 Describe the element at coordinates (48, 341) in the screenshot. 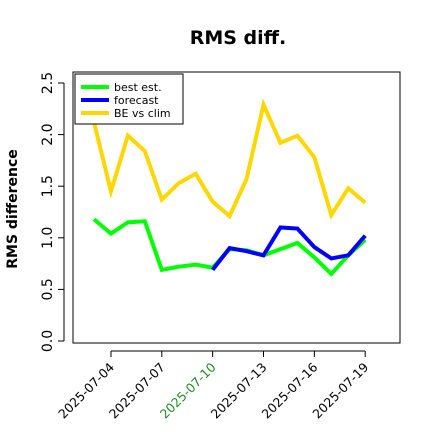

I see `y-tick-label: 0.0` at that location.